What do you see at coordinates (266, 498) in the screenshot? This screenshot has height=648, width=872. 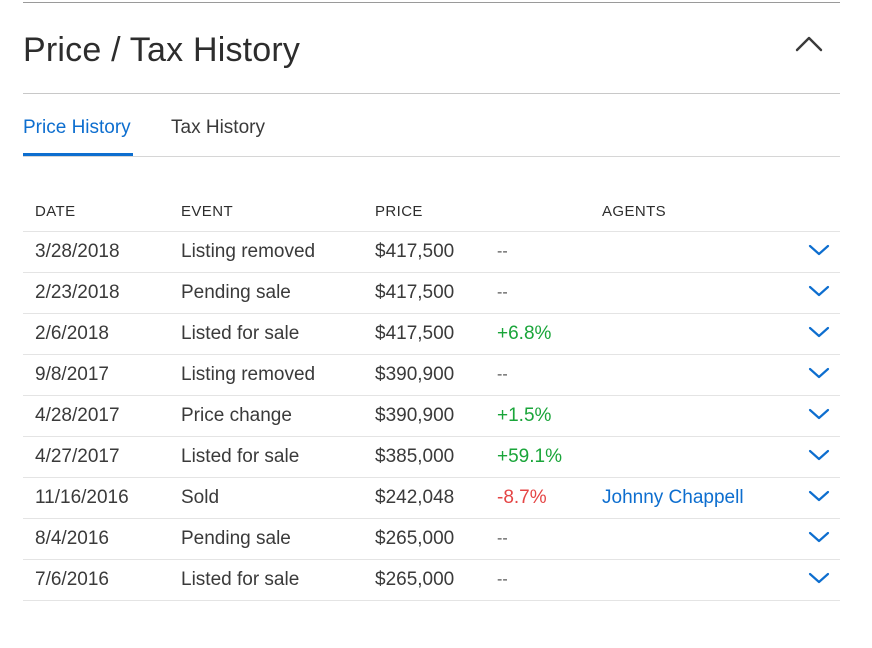 I see `row-event: Sold` at bounding box center [266, 498].